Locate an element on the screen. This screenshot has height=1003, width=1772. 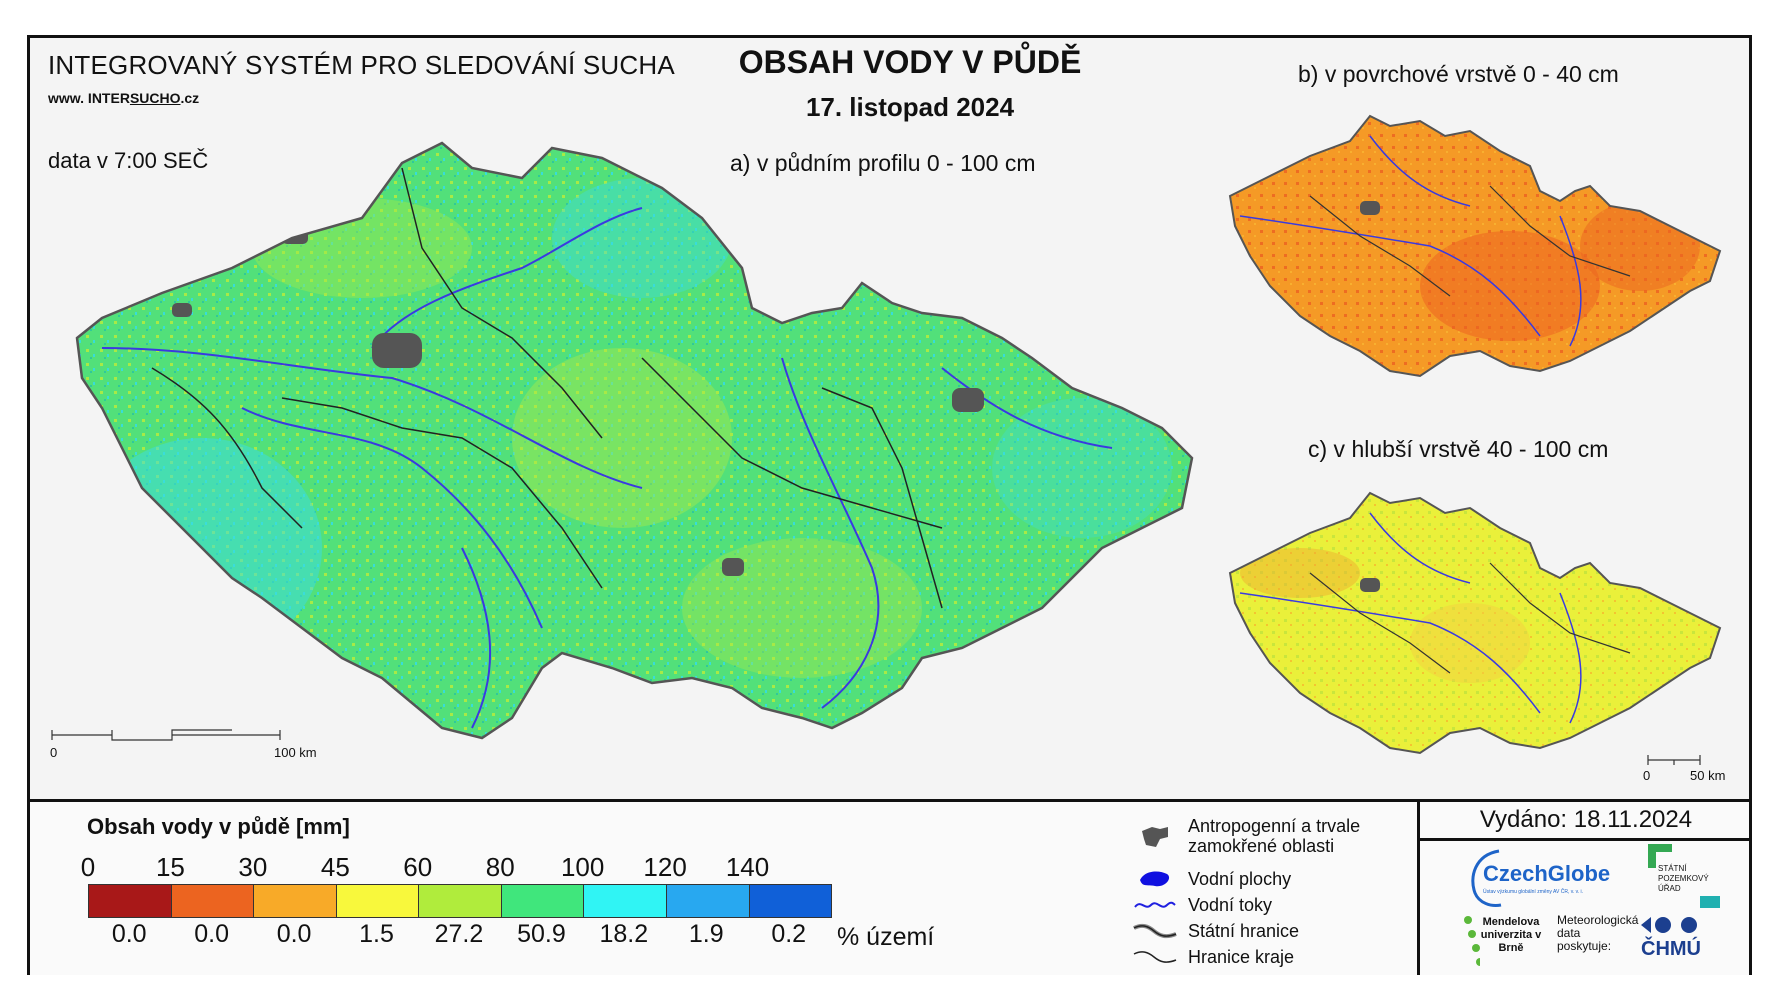
state-border-icon is located at coordinates (1155, 931).